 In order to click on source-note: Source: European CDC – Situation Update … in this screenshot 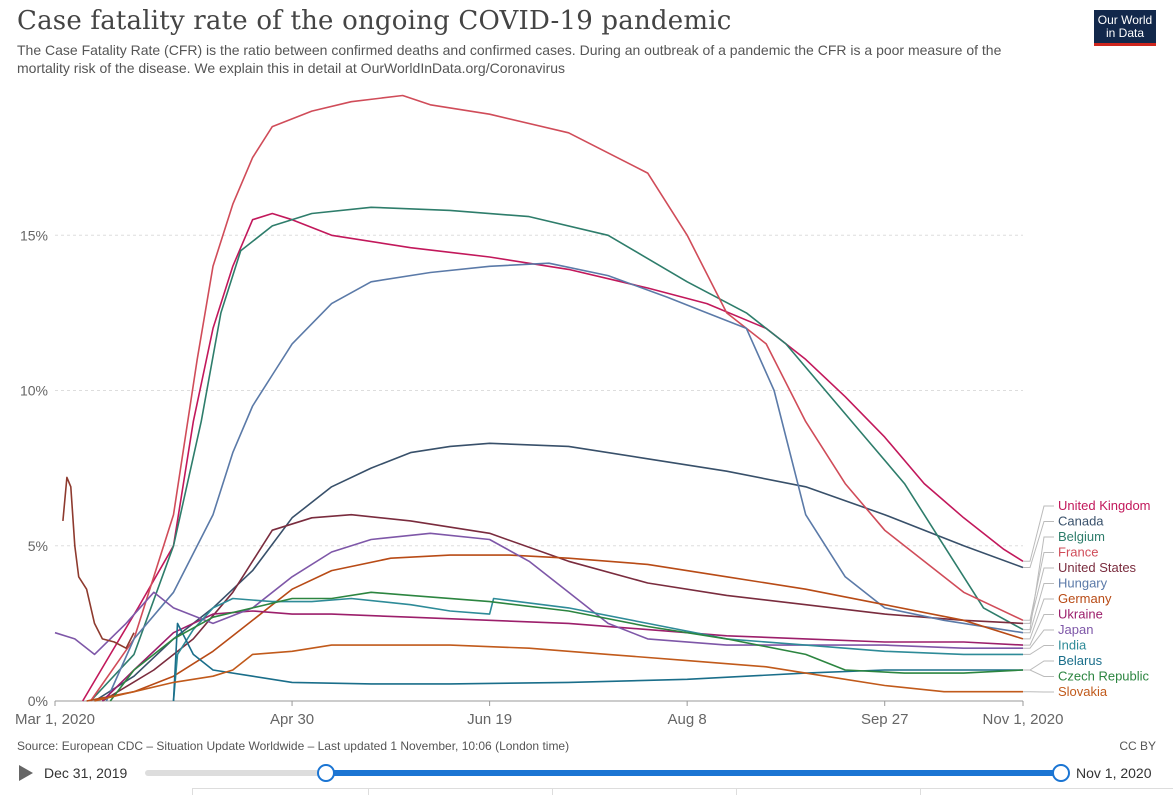, I will do `click(293, 746)`.